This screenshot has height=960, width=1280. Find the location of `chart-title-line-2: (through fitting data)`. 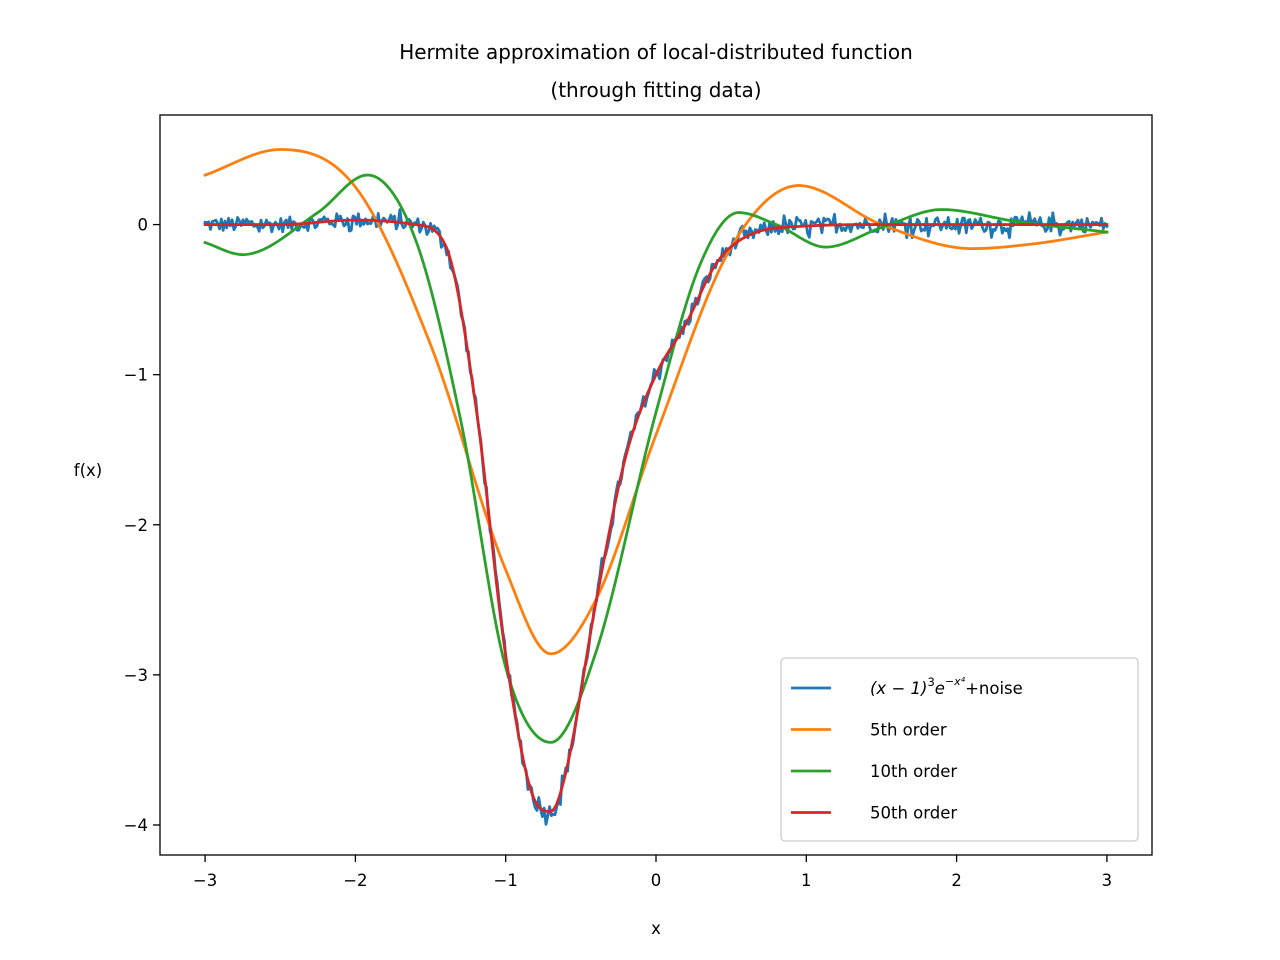

chart-title-line-2: (through fitting data) is located at coordinates (655, 90).